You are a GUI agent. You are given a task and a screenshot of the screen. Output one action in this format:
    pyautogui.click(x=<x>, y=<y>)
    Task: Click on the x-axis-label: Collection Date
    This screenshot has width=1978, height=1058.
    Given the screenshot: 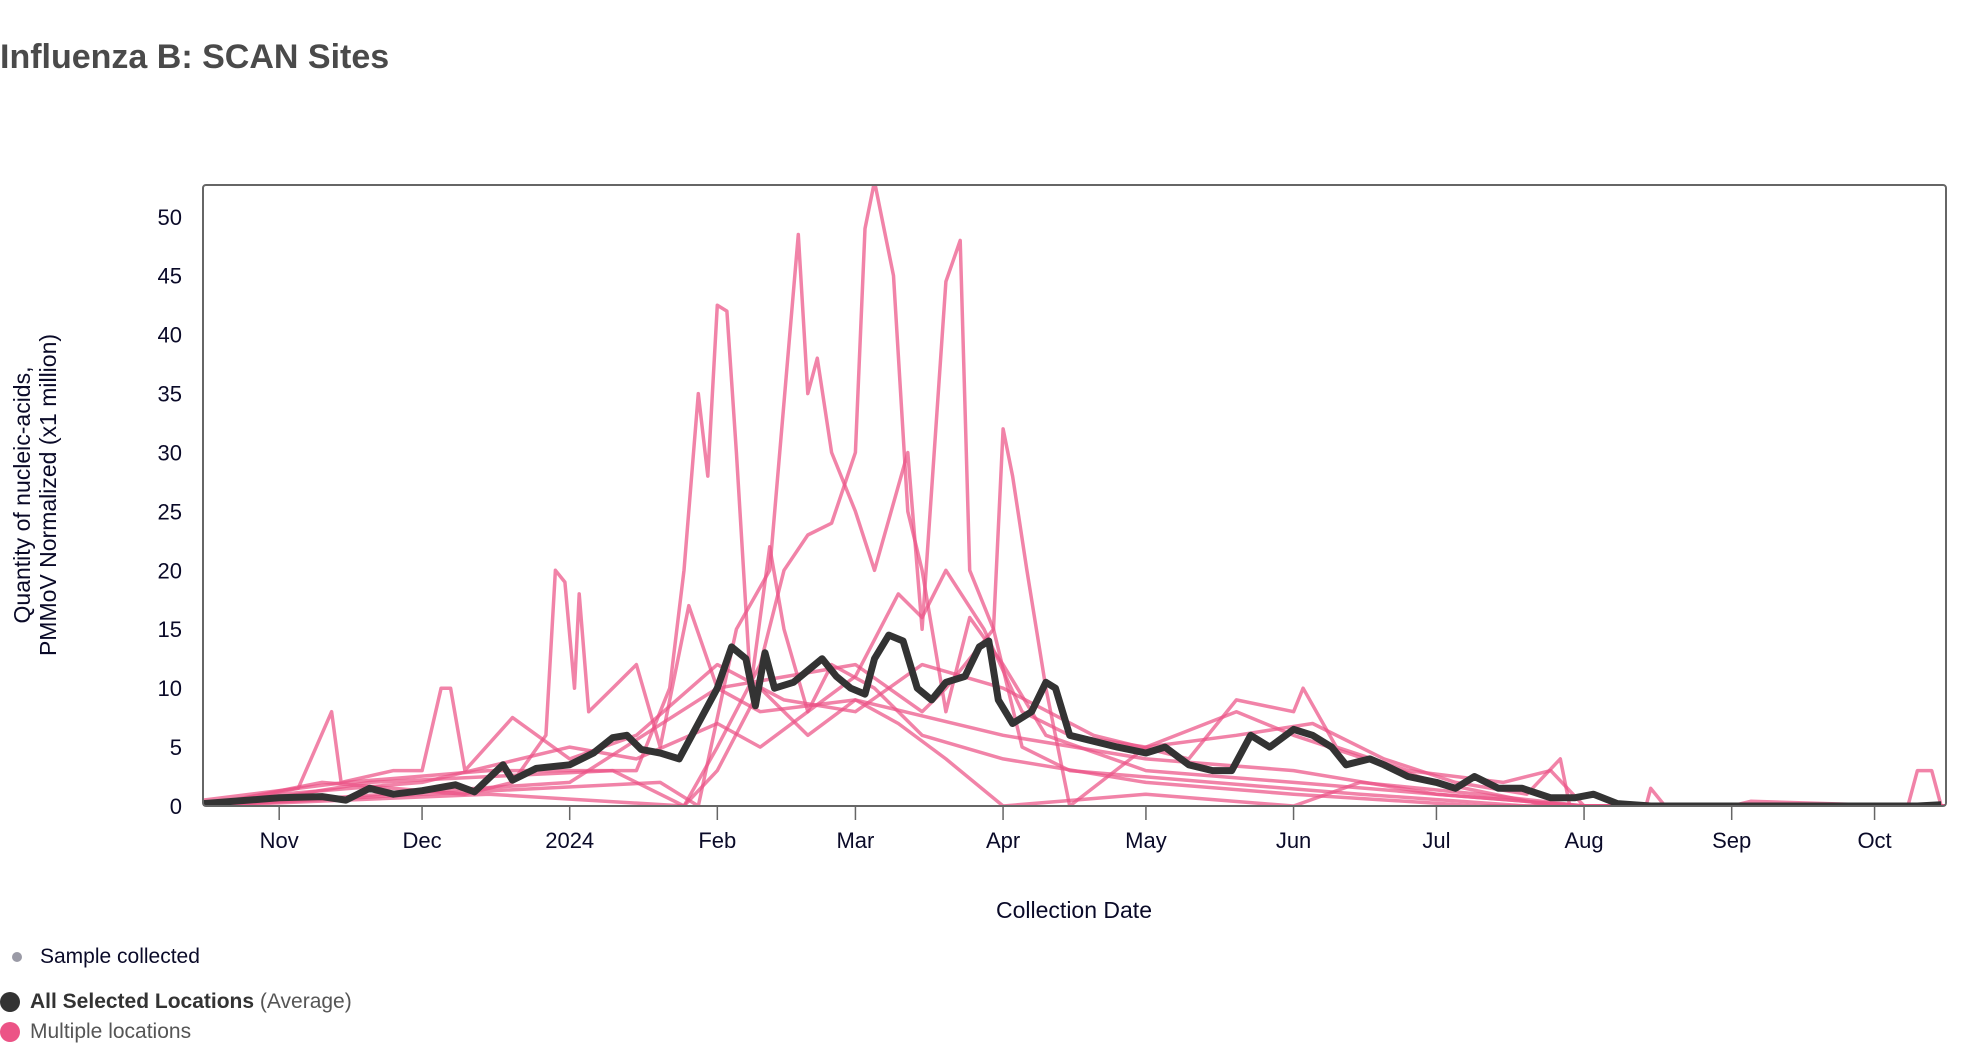 What is the action you would take?
    pyautogui.click(x=1074, y=910)
    